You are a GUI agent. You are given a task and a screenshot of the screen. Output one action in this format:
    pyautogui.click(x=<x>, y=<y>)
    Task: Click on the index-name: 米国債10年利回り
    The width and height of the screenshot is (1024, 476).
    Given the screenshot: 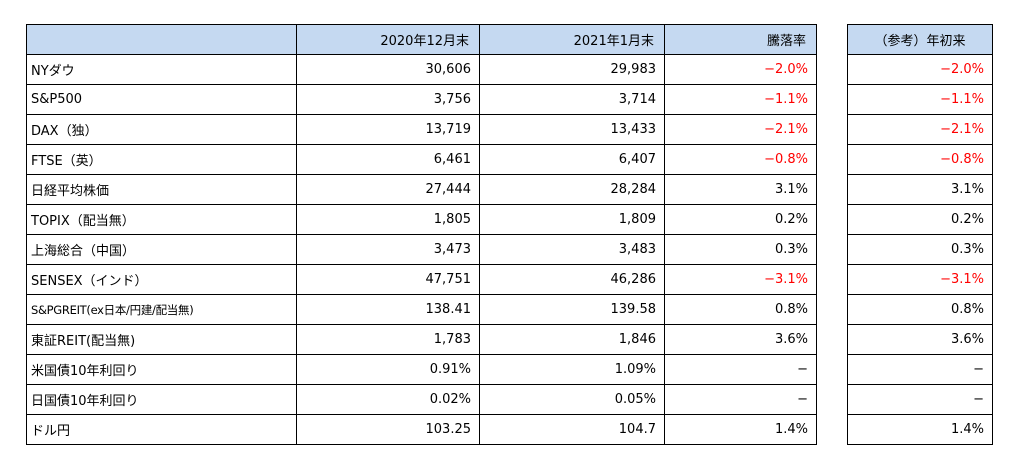 What is the action you would take?
    pyautogui.click(x=161, y=369)
    